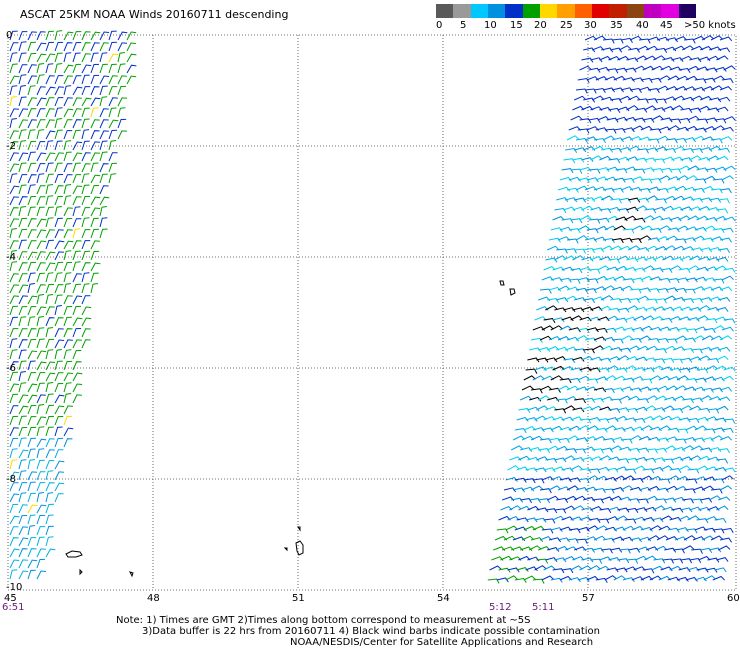  I want to click on lat-label: -8, so click(11, 479).